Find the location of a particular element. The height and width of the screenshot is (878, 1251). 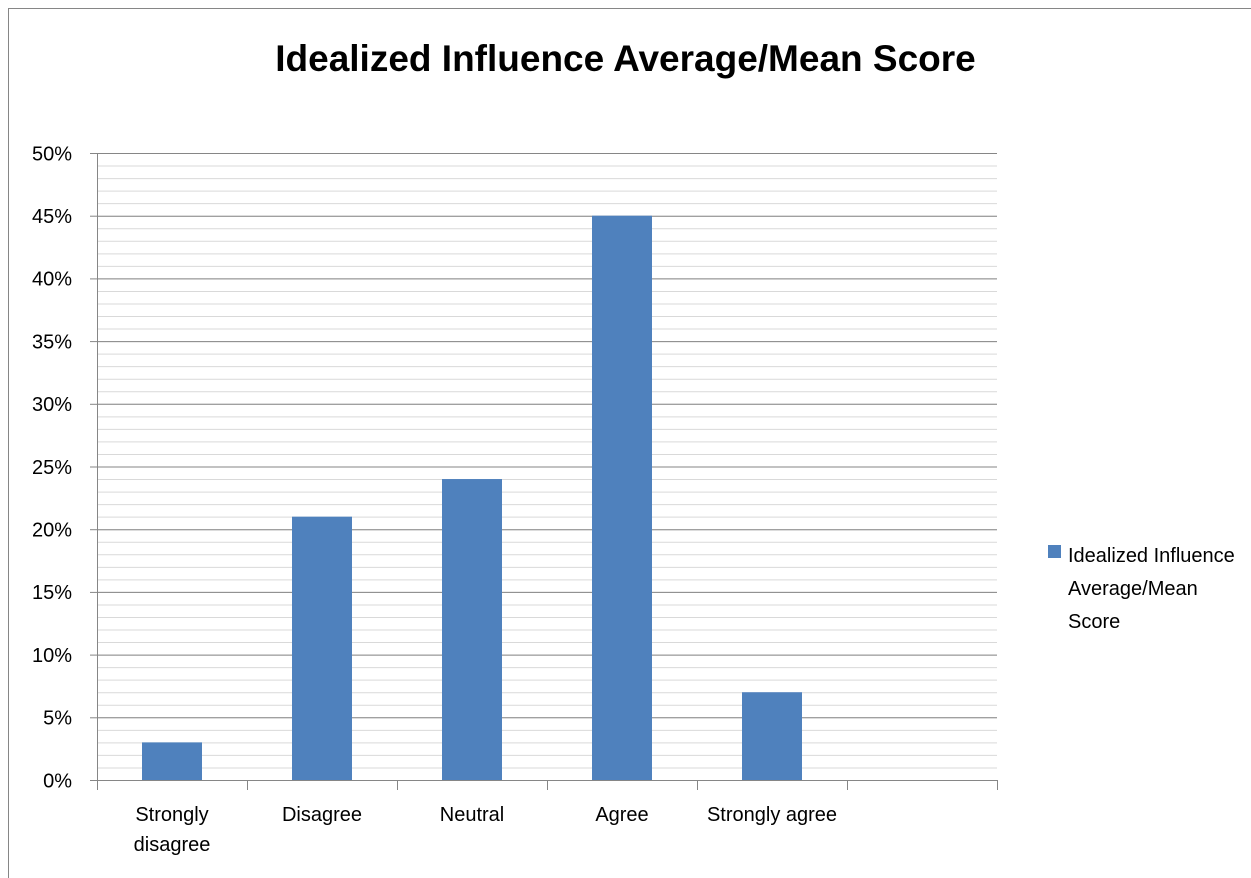

y-tick-label: 20% is located at coordinates (52, 530).